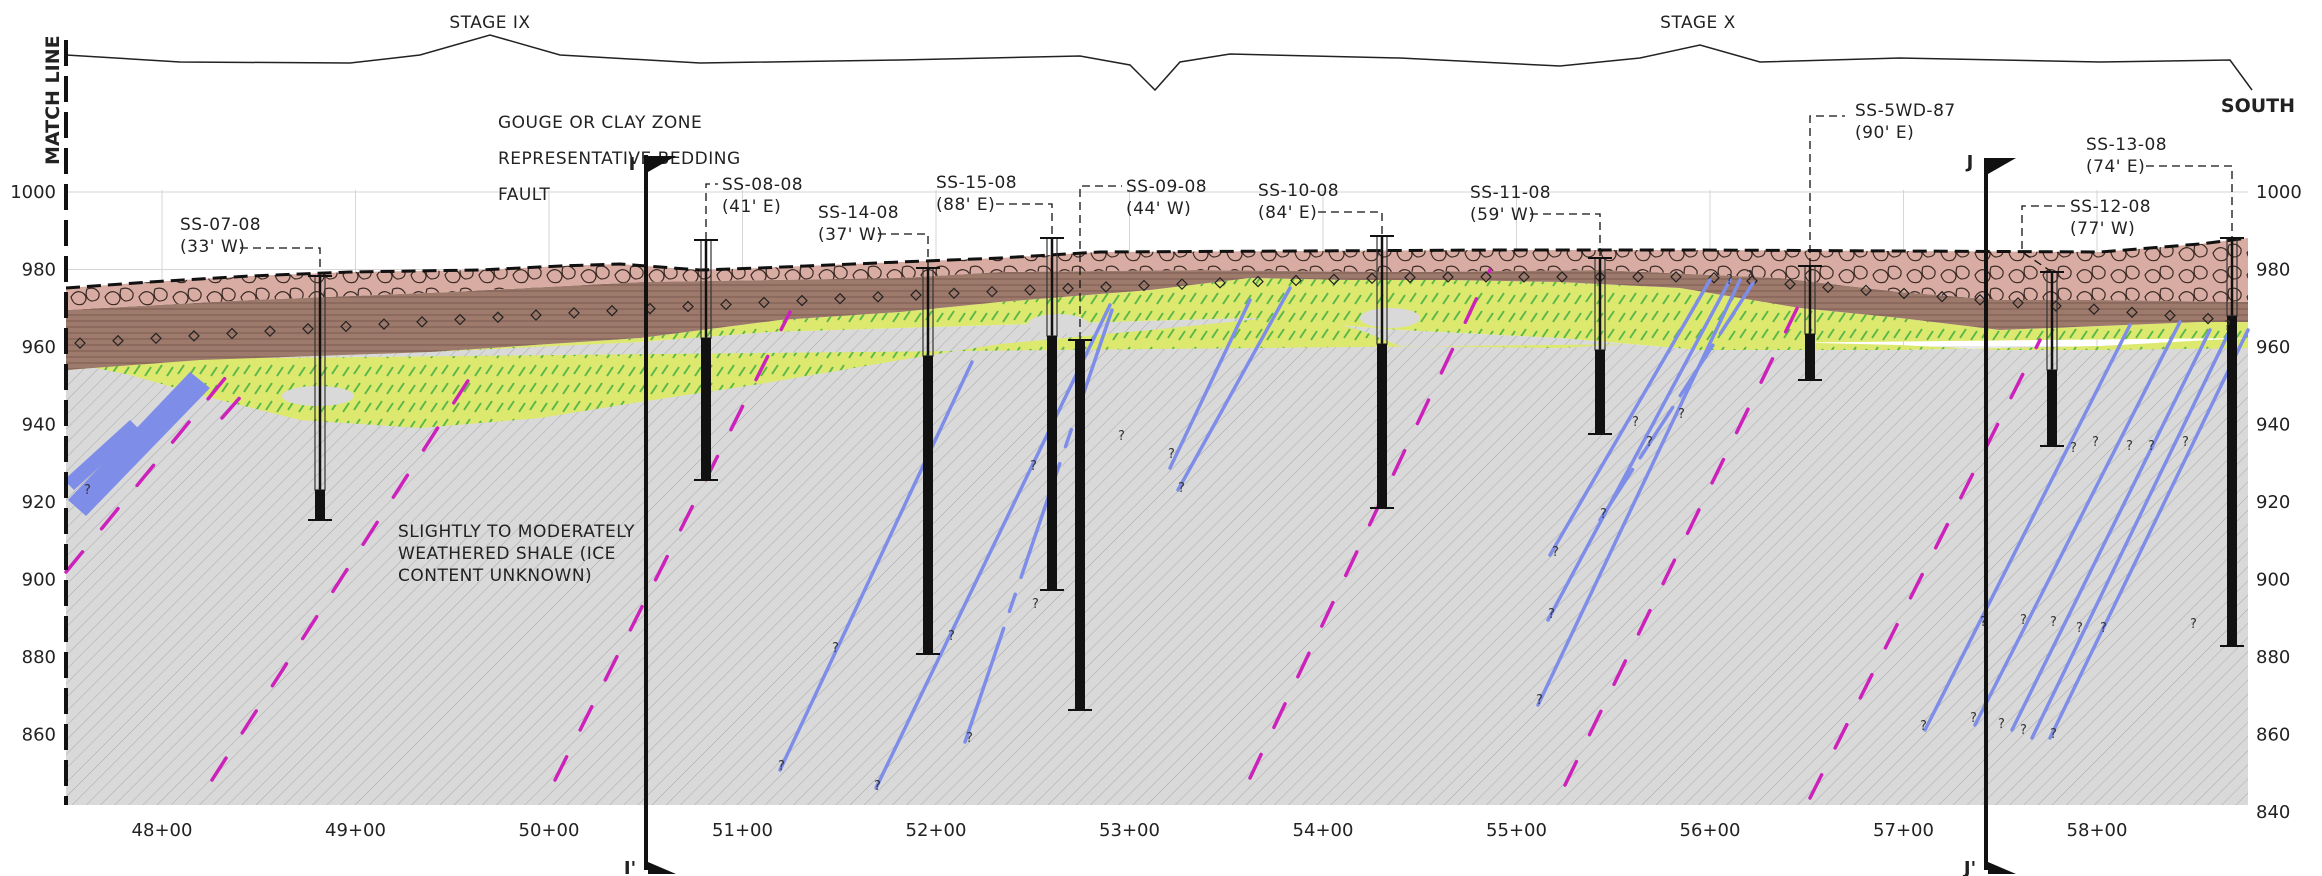 The image size is (2322, 876). I want to click on borehole-name: SS-14-08, so click(858, 213).